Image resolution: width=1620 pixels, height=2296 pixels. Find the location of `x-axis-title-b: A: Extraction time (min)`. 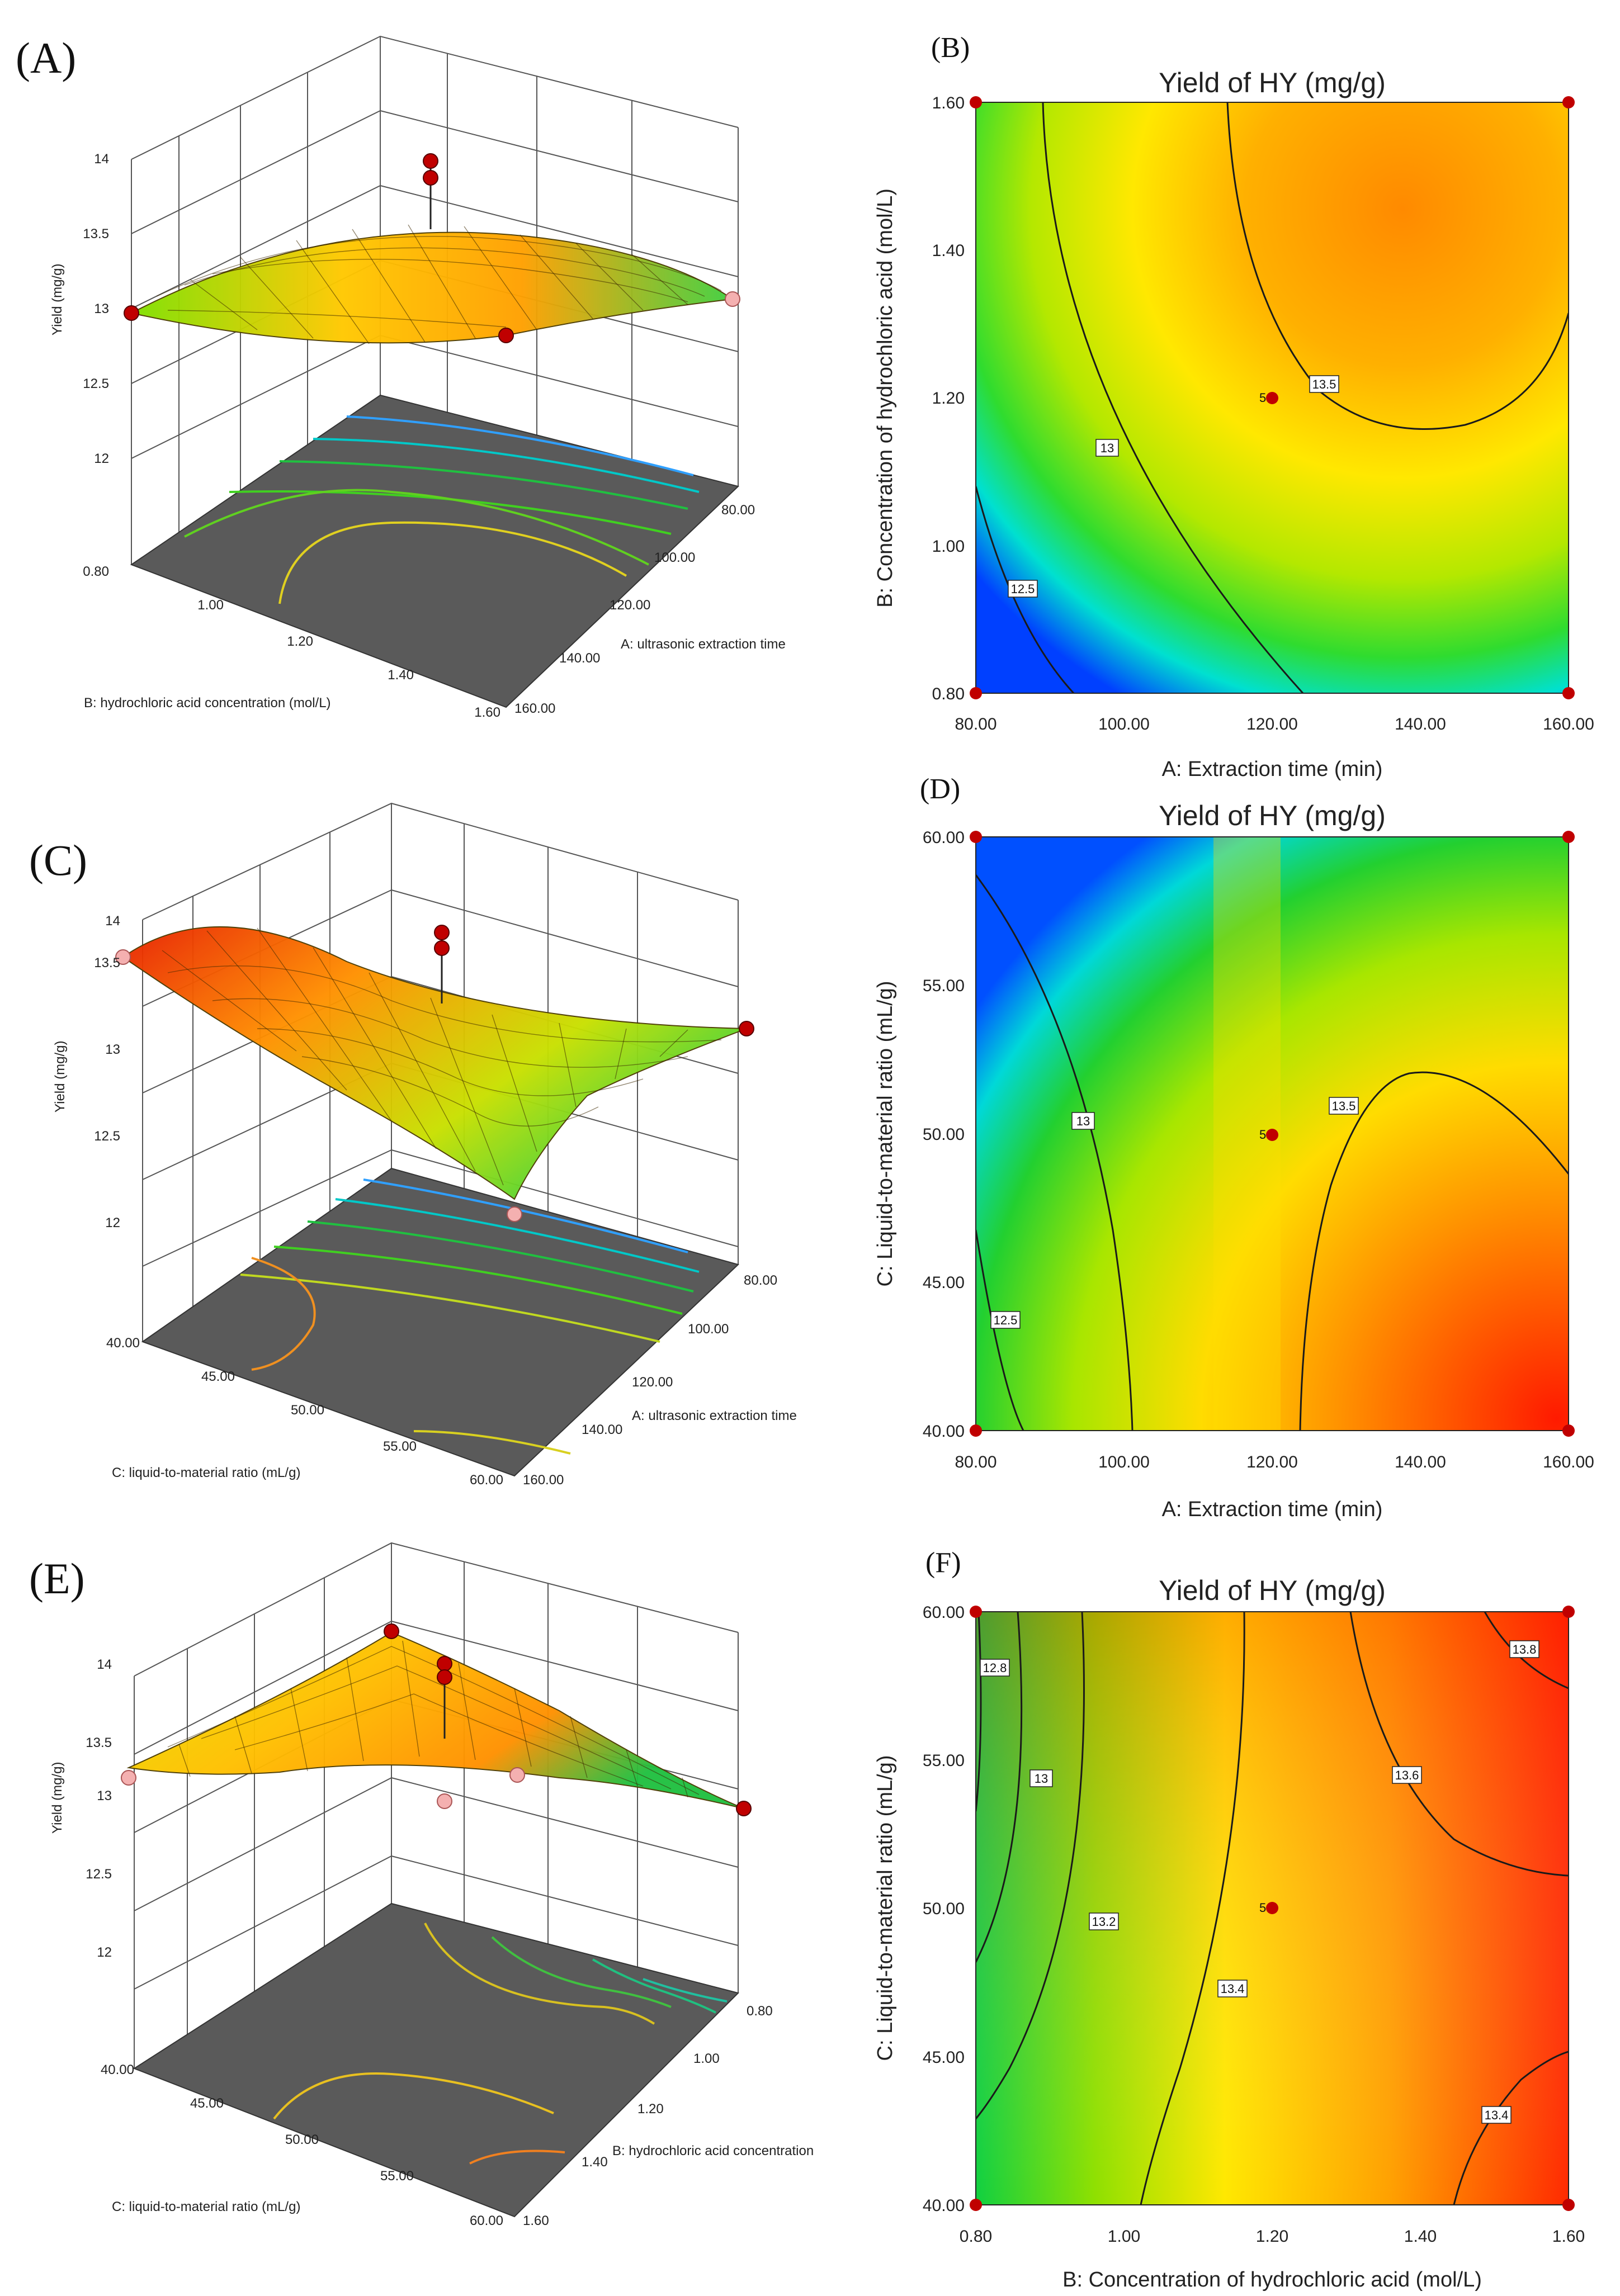

x-axis-title-b: A: Extraction time (min) is located at coordinates (1272, 769).